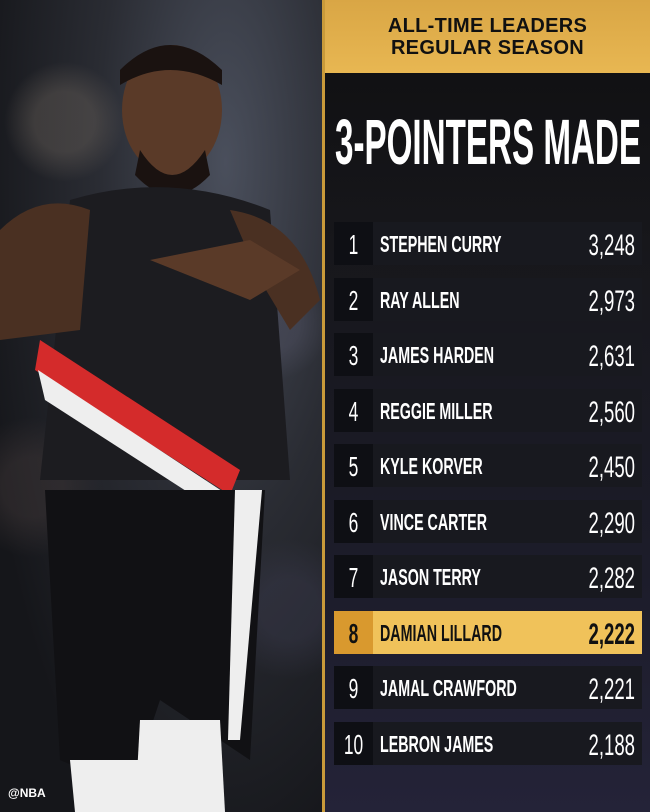 Image resolution: width=650 pixels, height=812 pixels. I want to click on player-name: RAY ALLEN, so click(420, 300).